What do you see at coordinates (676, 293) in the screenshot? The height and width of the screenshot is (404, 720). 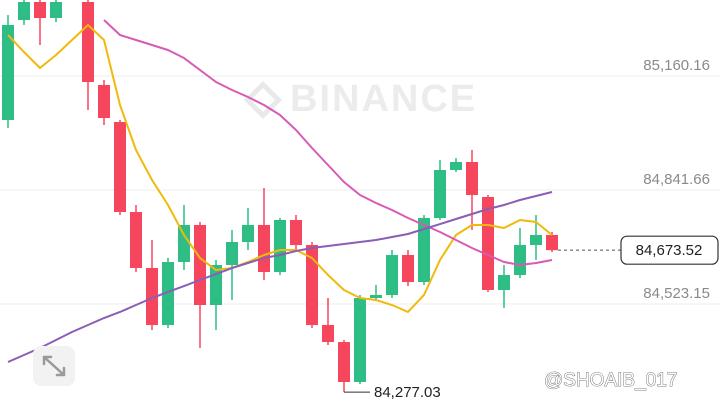 I see `y-tick-label: 84,523.15` at bounding box center [676, 293].